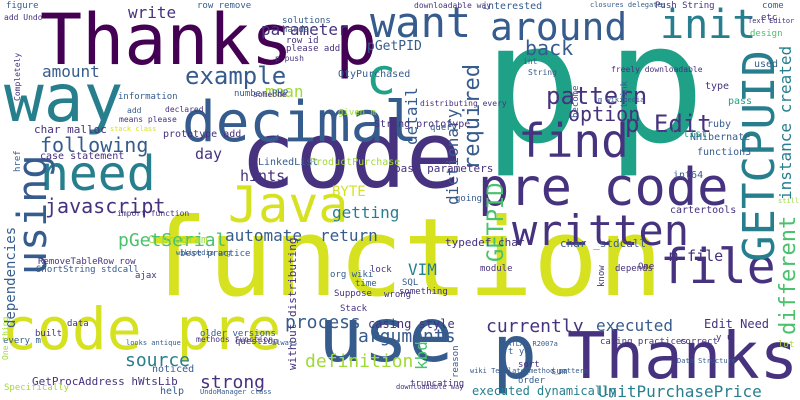  What do you see at coordinates (313, 49) in the screenshot?
I see `word-cloud-term: please add` at bounding box center [313, 49].